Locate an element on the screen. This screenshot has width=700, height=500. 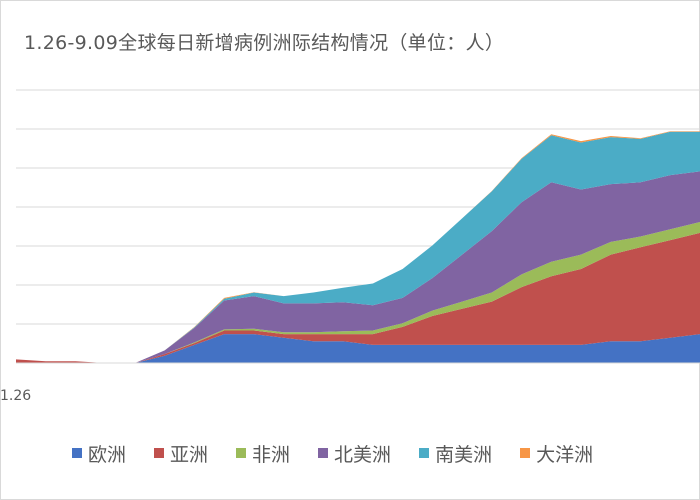
legend-item-0: 欧洲 is located at coordinates (99, 453).